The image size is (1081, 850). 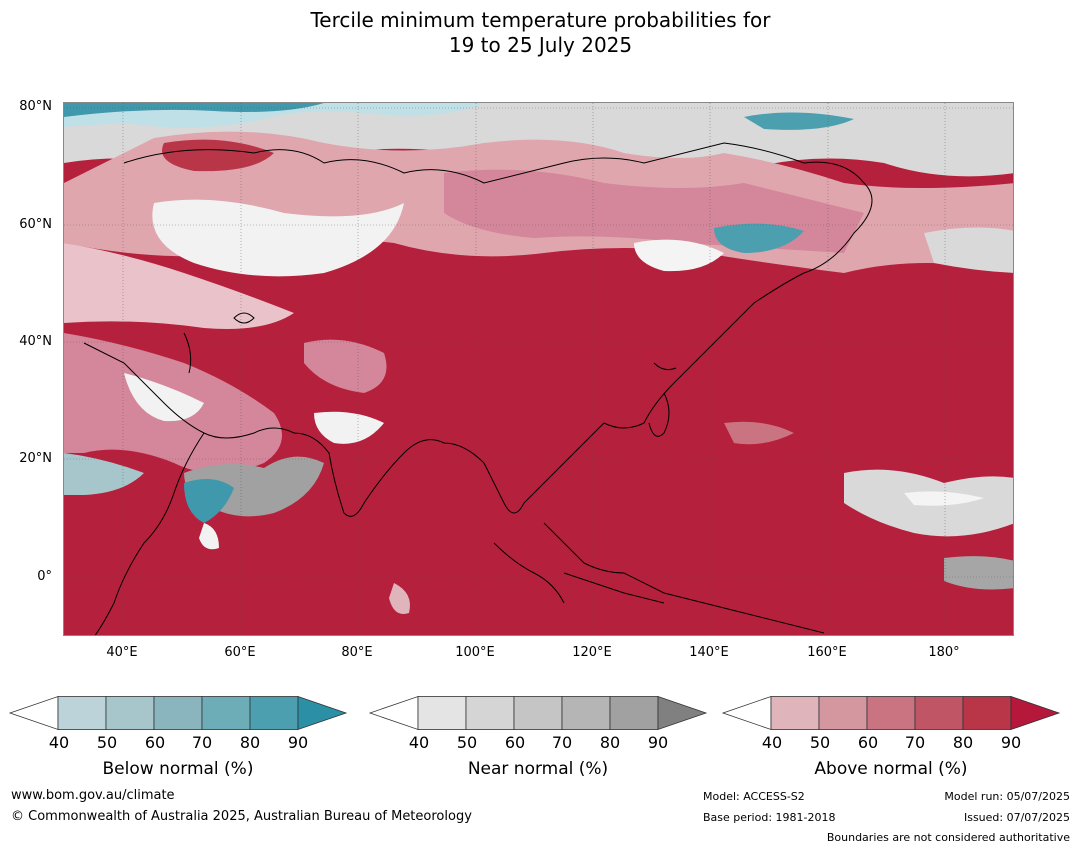 I want to click on lon-label-120e: 120°E, so click(x=592, y=652).